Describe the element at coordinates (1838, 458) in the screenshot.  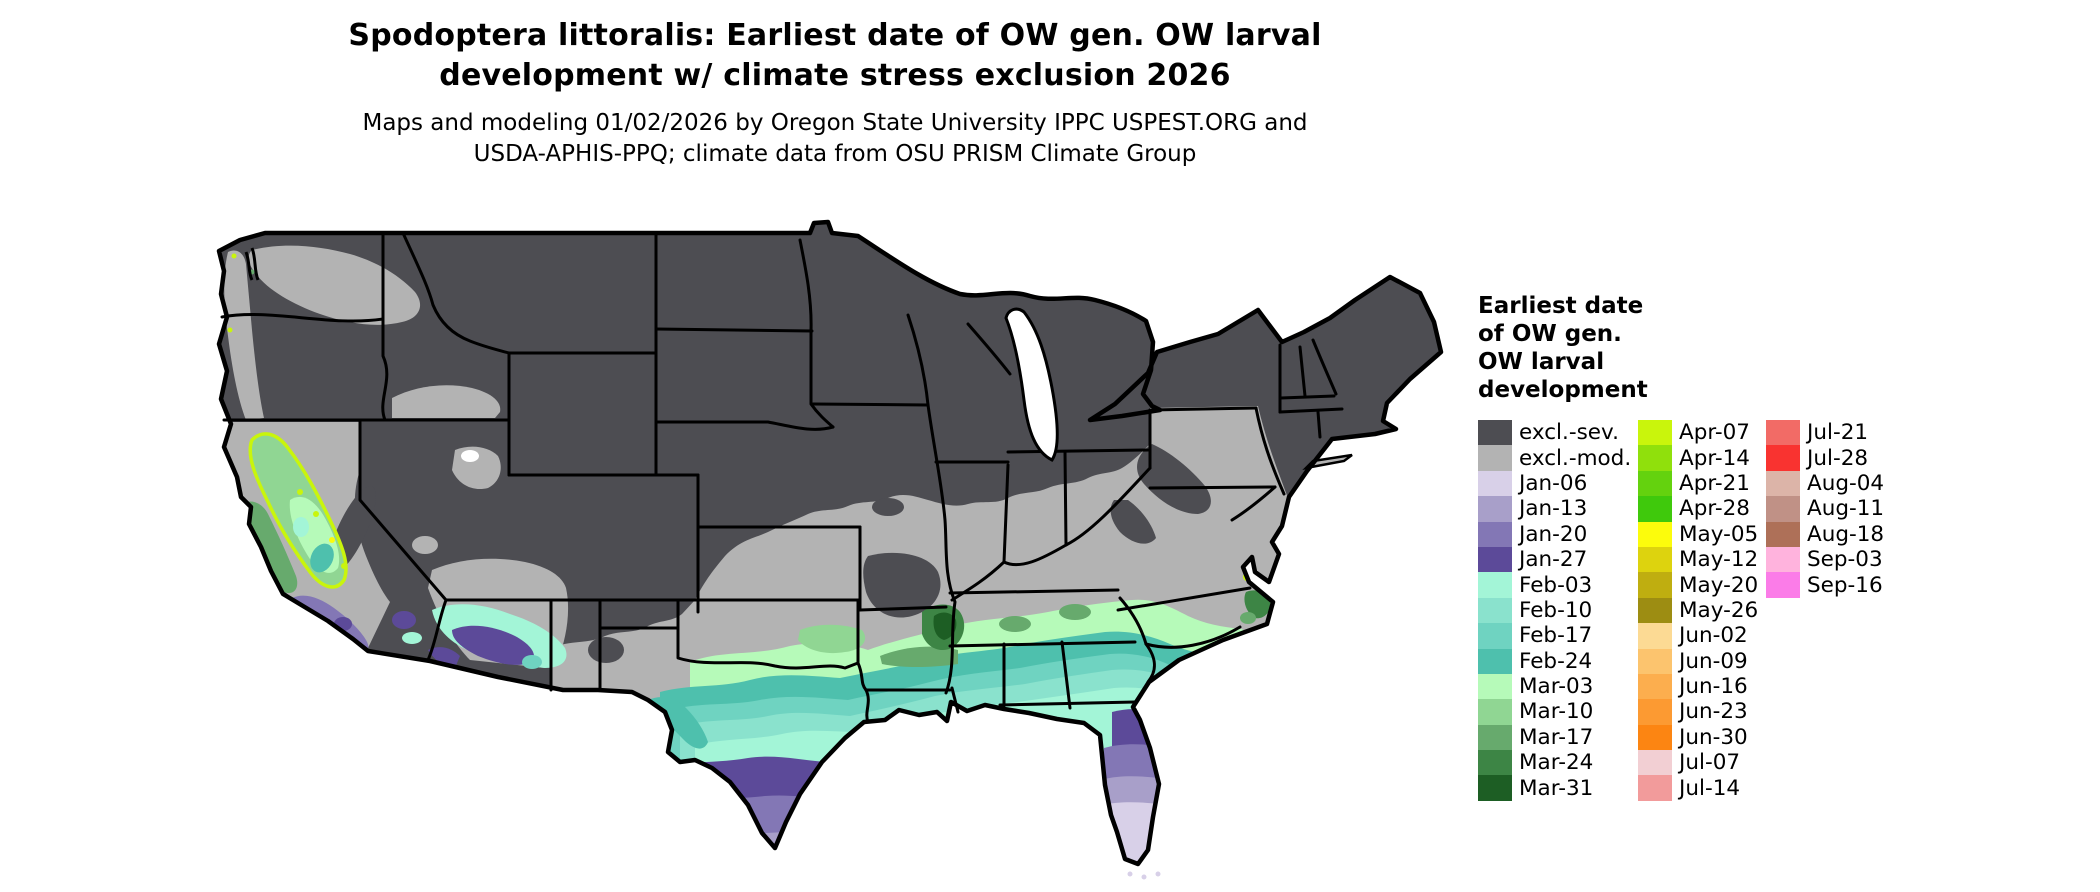
I see `legend-label: Jul-28` at that location.